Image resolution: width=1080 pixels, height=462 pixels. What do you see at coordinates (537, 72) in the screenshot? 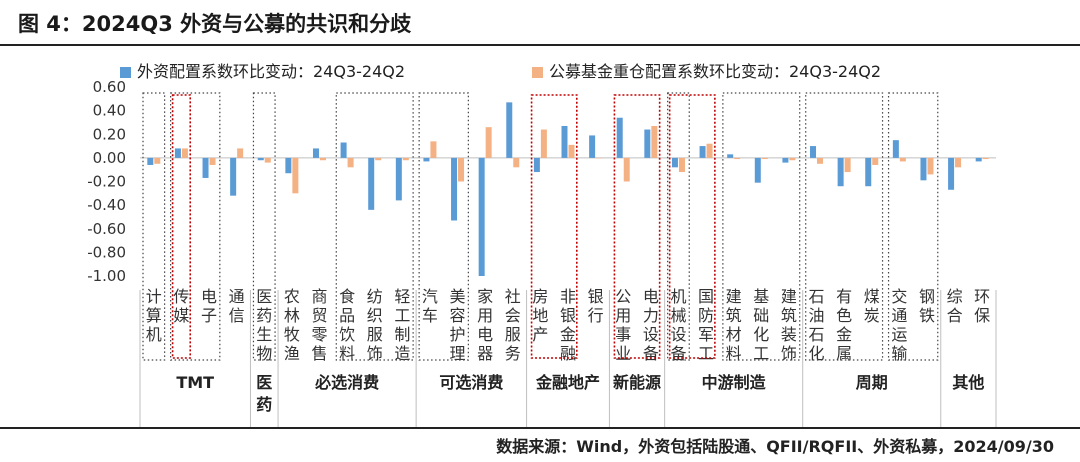
I see `legend-swatch-fund` at bounding box center [537, 72].